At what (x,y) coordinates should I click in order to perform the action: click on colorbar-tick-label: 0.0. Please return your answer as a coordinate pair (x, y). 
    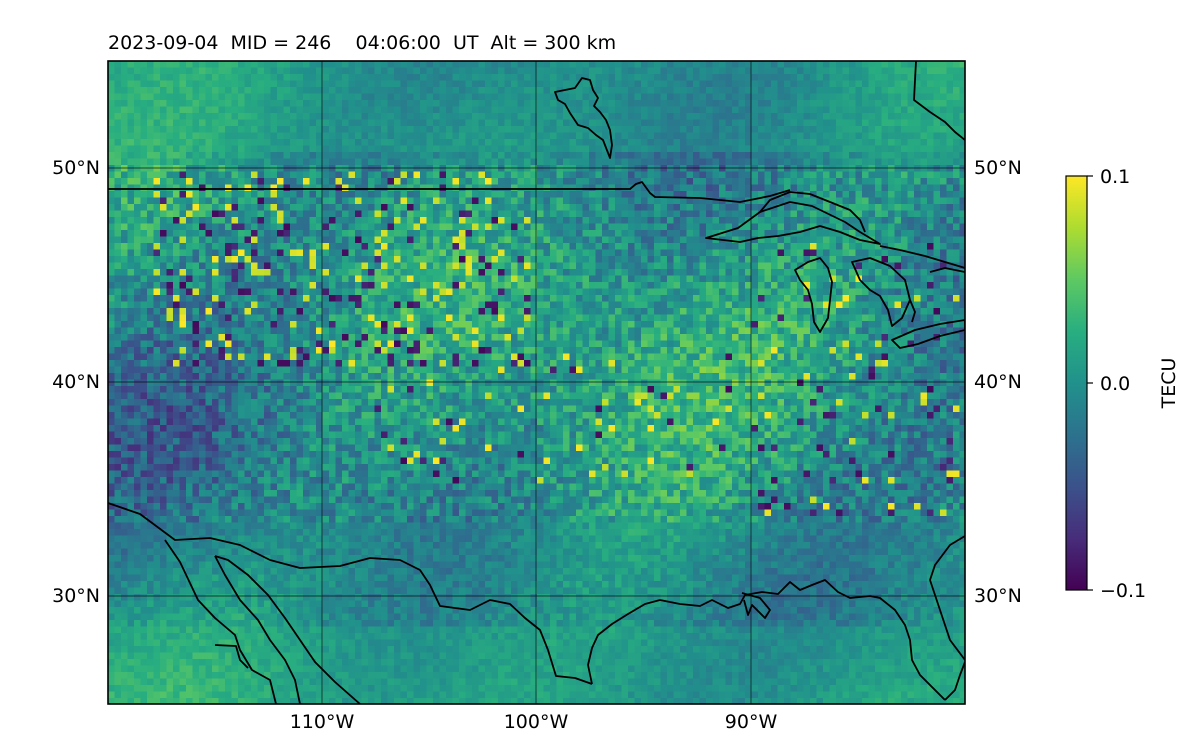
    Looking at the image, I should click on (1115, 384).